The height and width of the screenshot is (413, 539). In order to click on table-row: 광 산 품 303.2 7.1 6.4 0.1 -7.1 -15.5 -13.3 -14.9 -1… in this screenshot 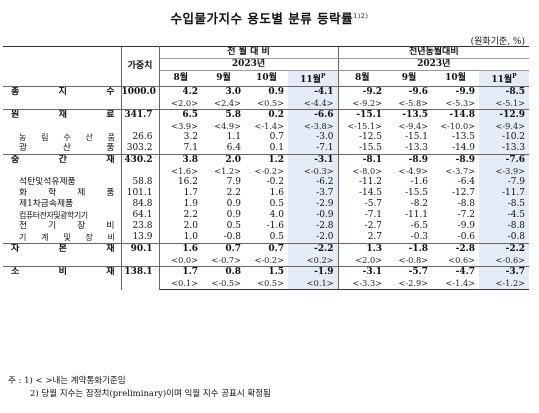, I will do `click(266, 149)`.